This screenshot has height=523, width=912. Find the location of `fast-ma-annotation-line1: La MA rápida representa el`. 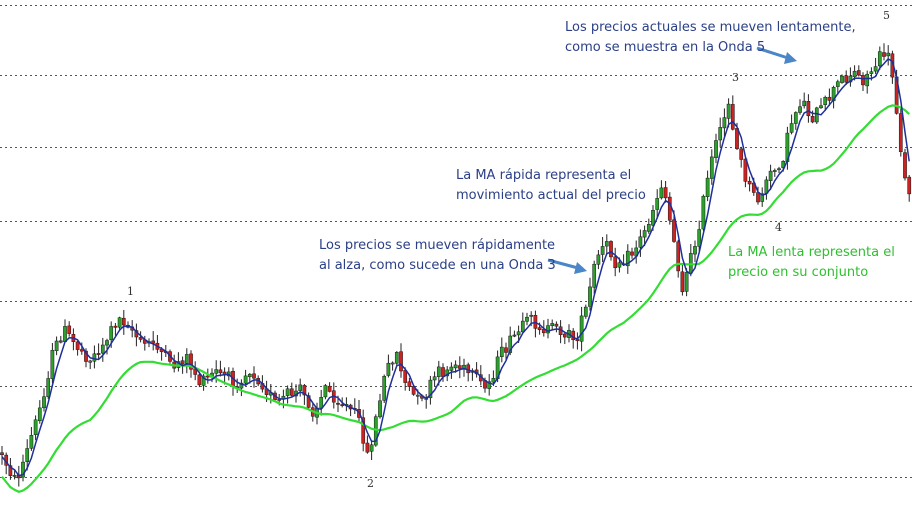

fast-ma-annotation-line1: La MA rápida representa el is located at coordinates (544, 175).